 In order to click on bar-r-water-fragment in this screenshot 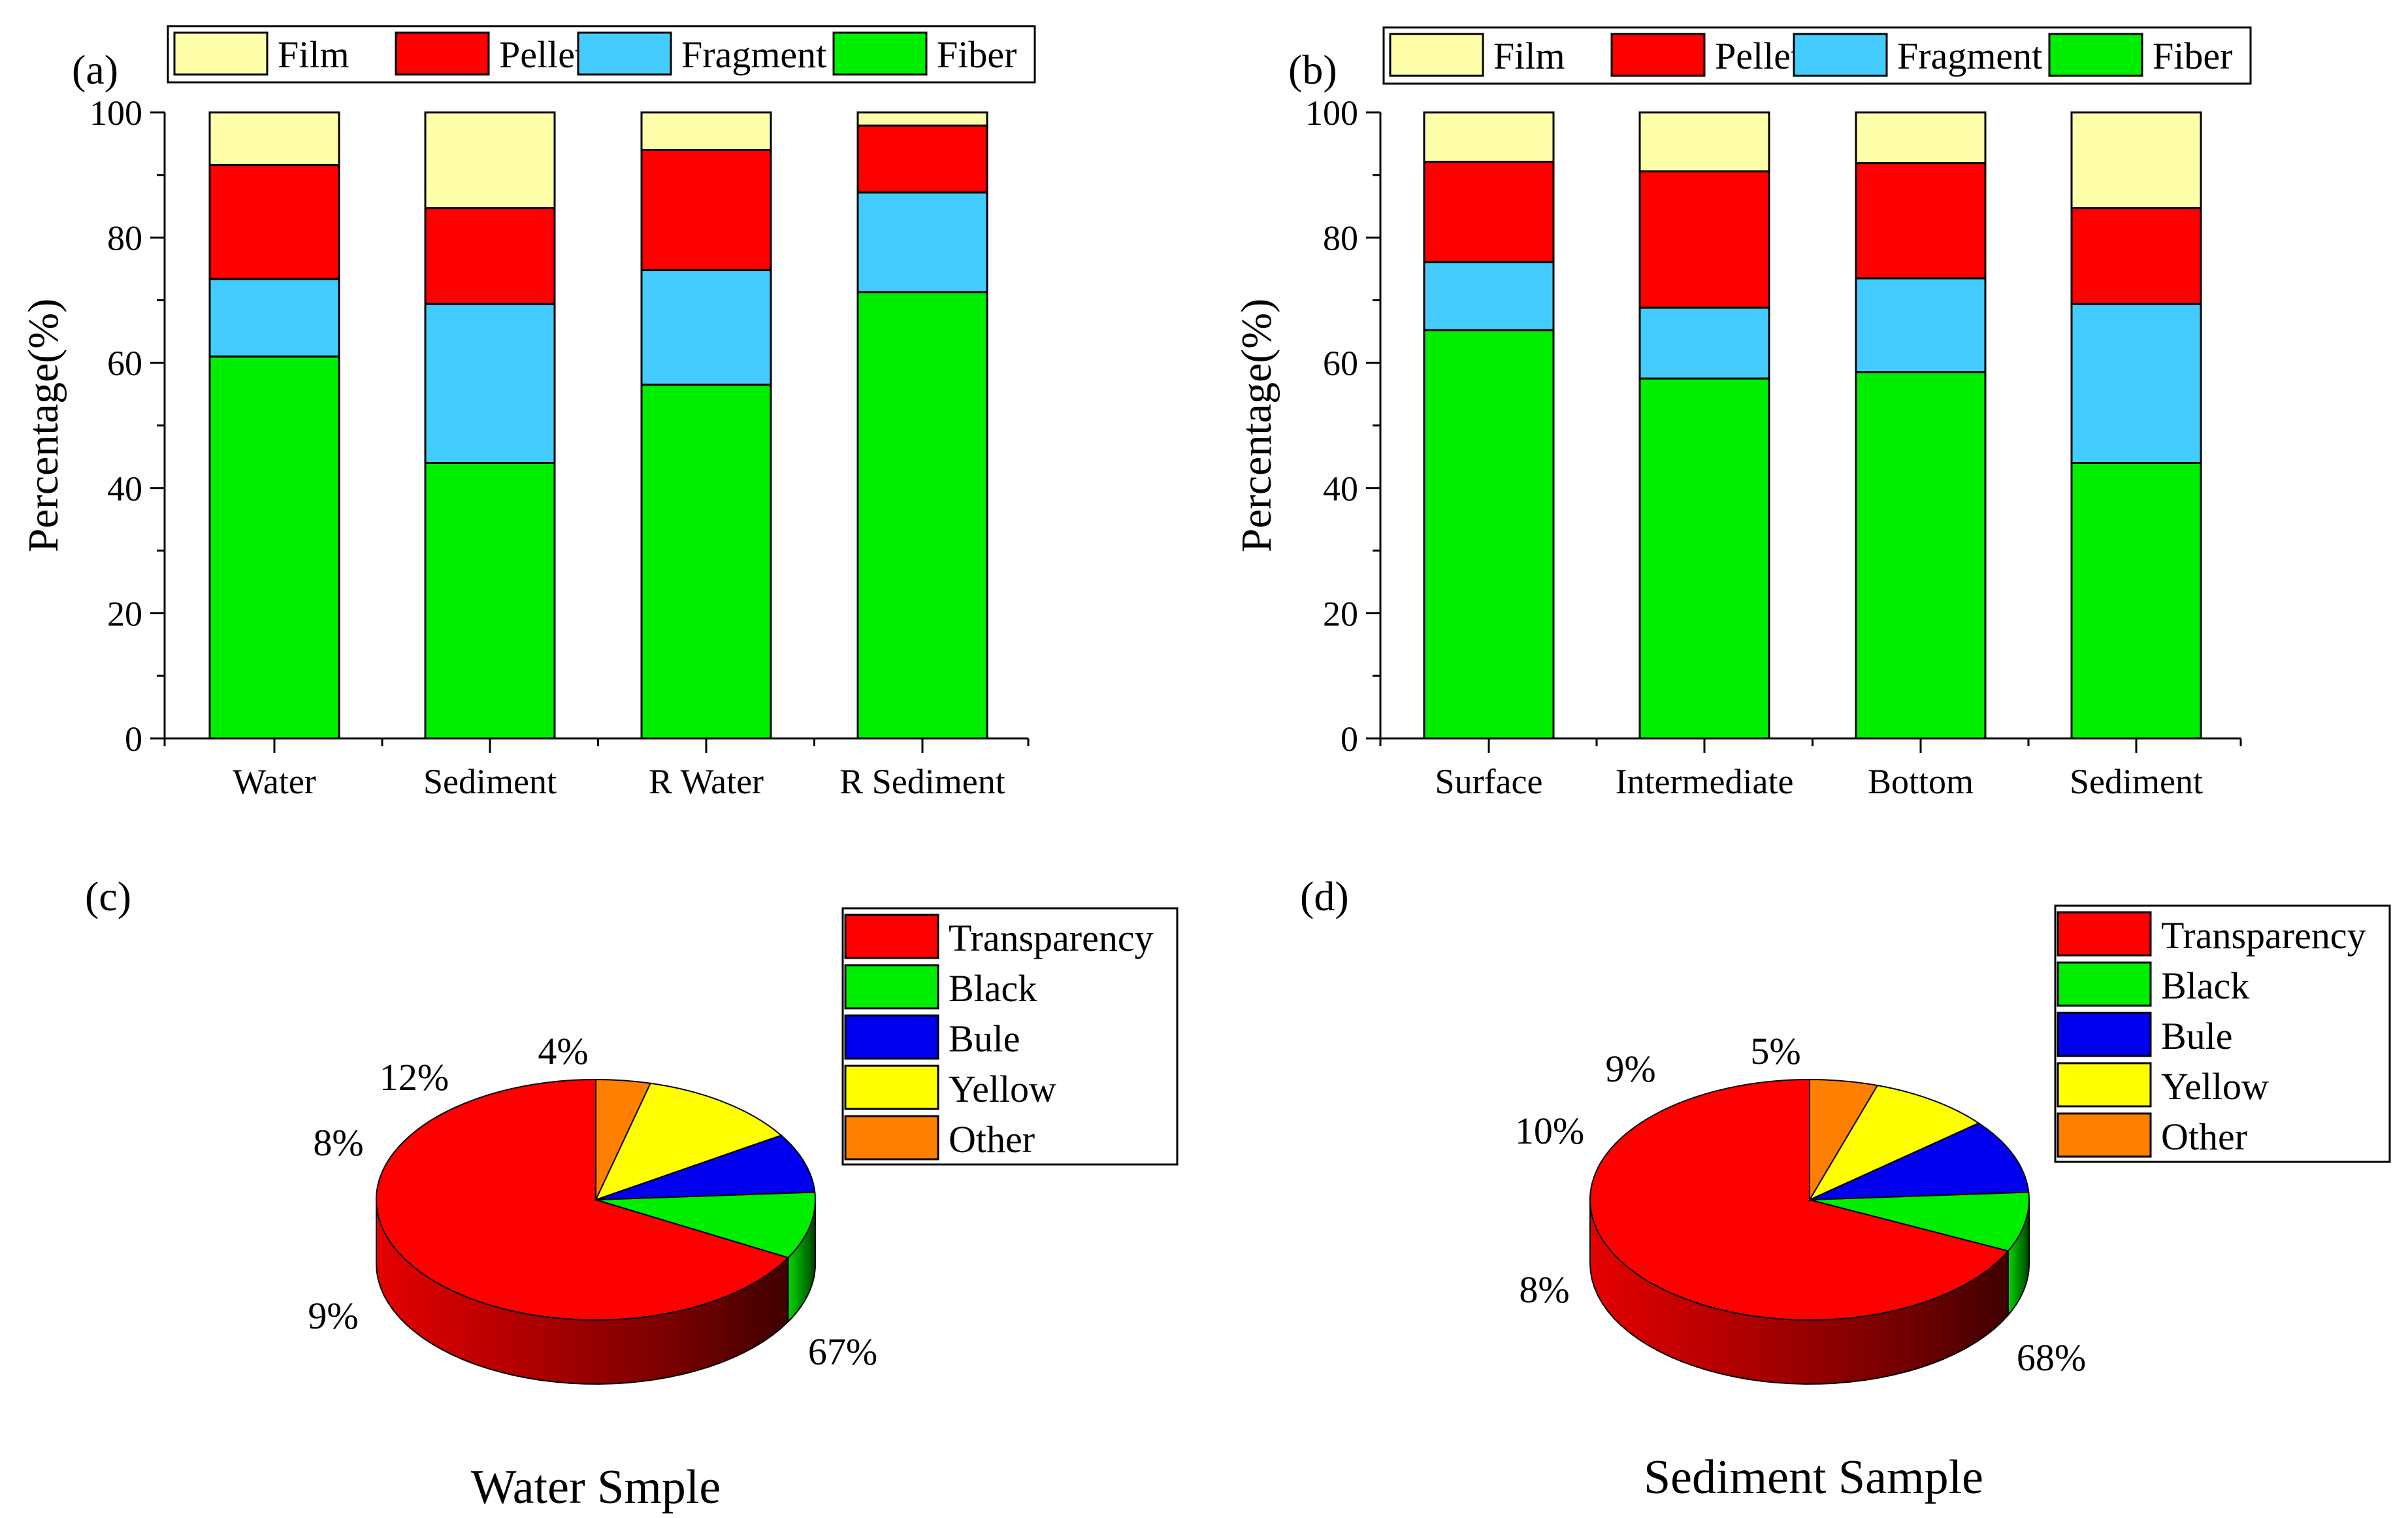, I will do `click(706, 327)`.